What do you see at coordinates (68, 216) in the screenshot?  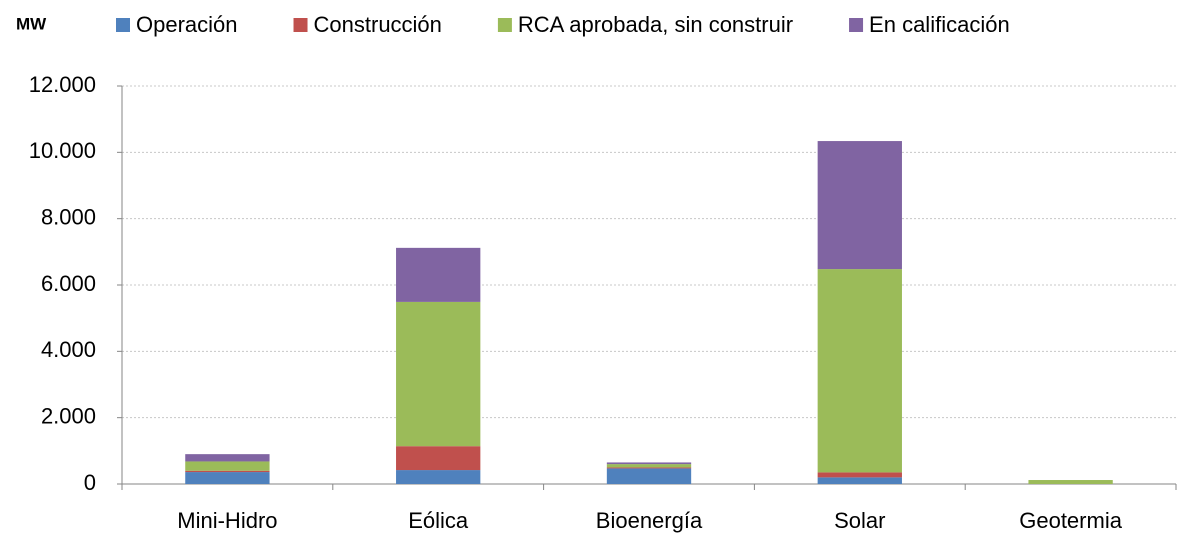 I see `y-tick-label: 8.000` at bounding box center [68, 216].